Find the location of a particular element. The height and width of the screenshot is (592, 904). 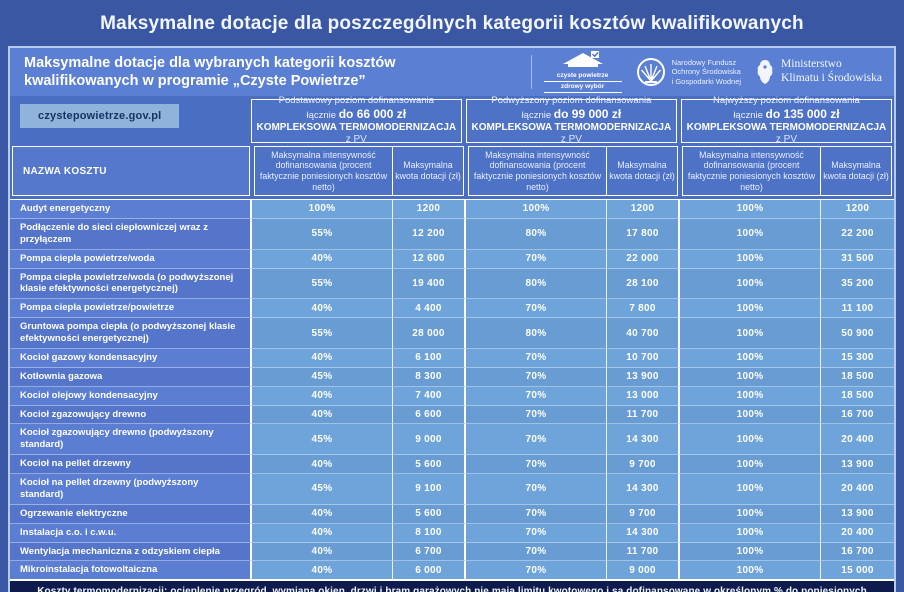

elevated-amount-value: 22 000 is located at coordinates (643, 259).